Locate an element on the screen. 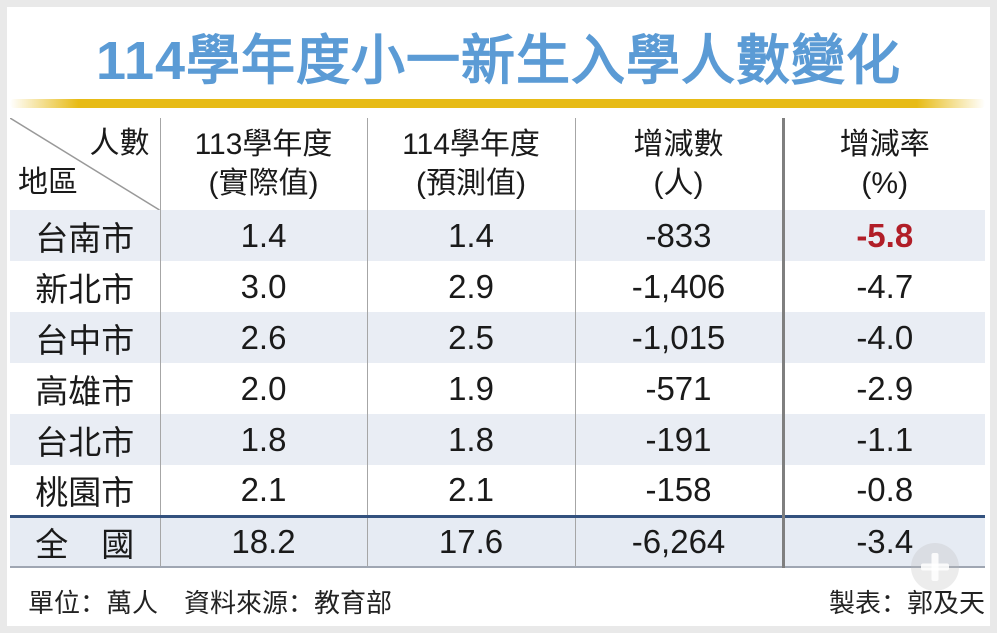  cell-change-total: -6,264 is located at coordinates (680, 541).